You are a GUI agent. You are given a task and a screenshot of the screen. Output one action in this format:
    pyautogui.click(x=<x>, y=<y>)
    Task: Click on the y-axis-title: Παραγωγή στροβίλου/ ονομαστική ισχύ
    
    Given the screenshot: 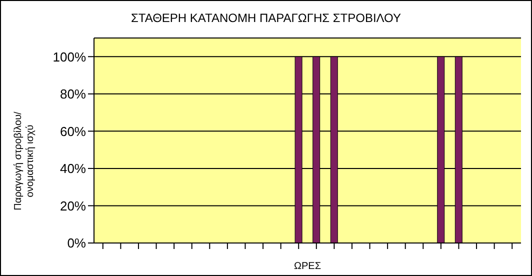 What is the action you would take?
    pyautogui.click(x=24, y=160)
    